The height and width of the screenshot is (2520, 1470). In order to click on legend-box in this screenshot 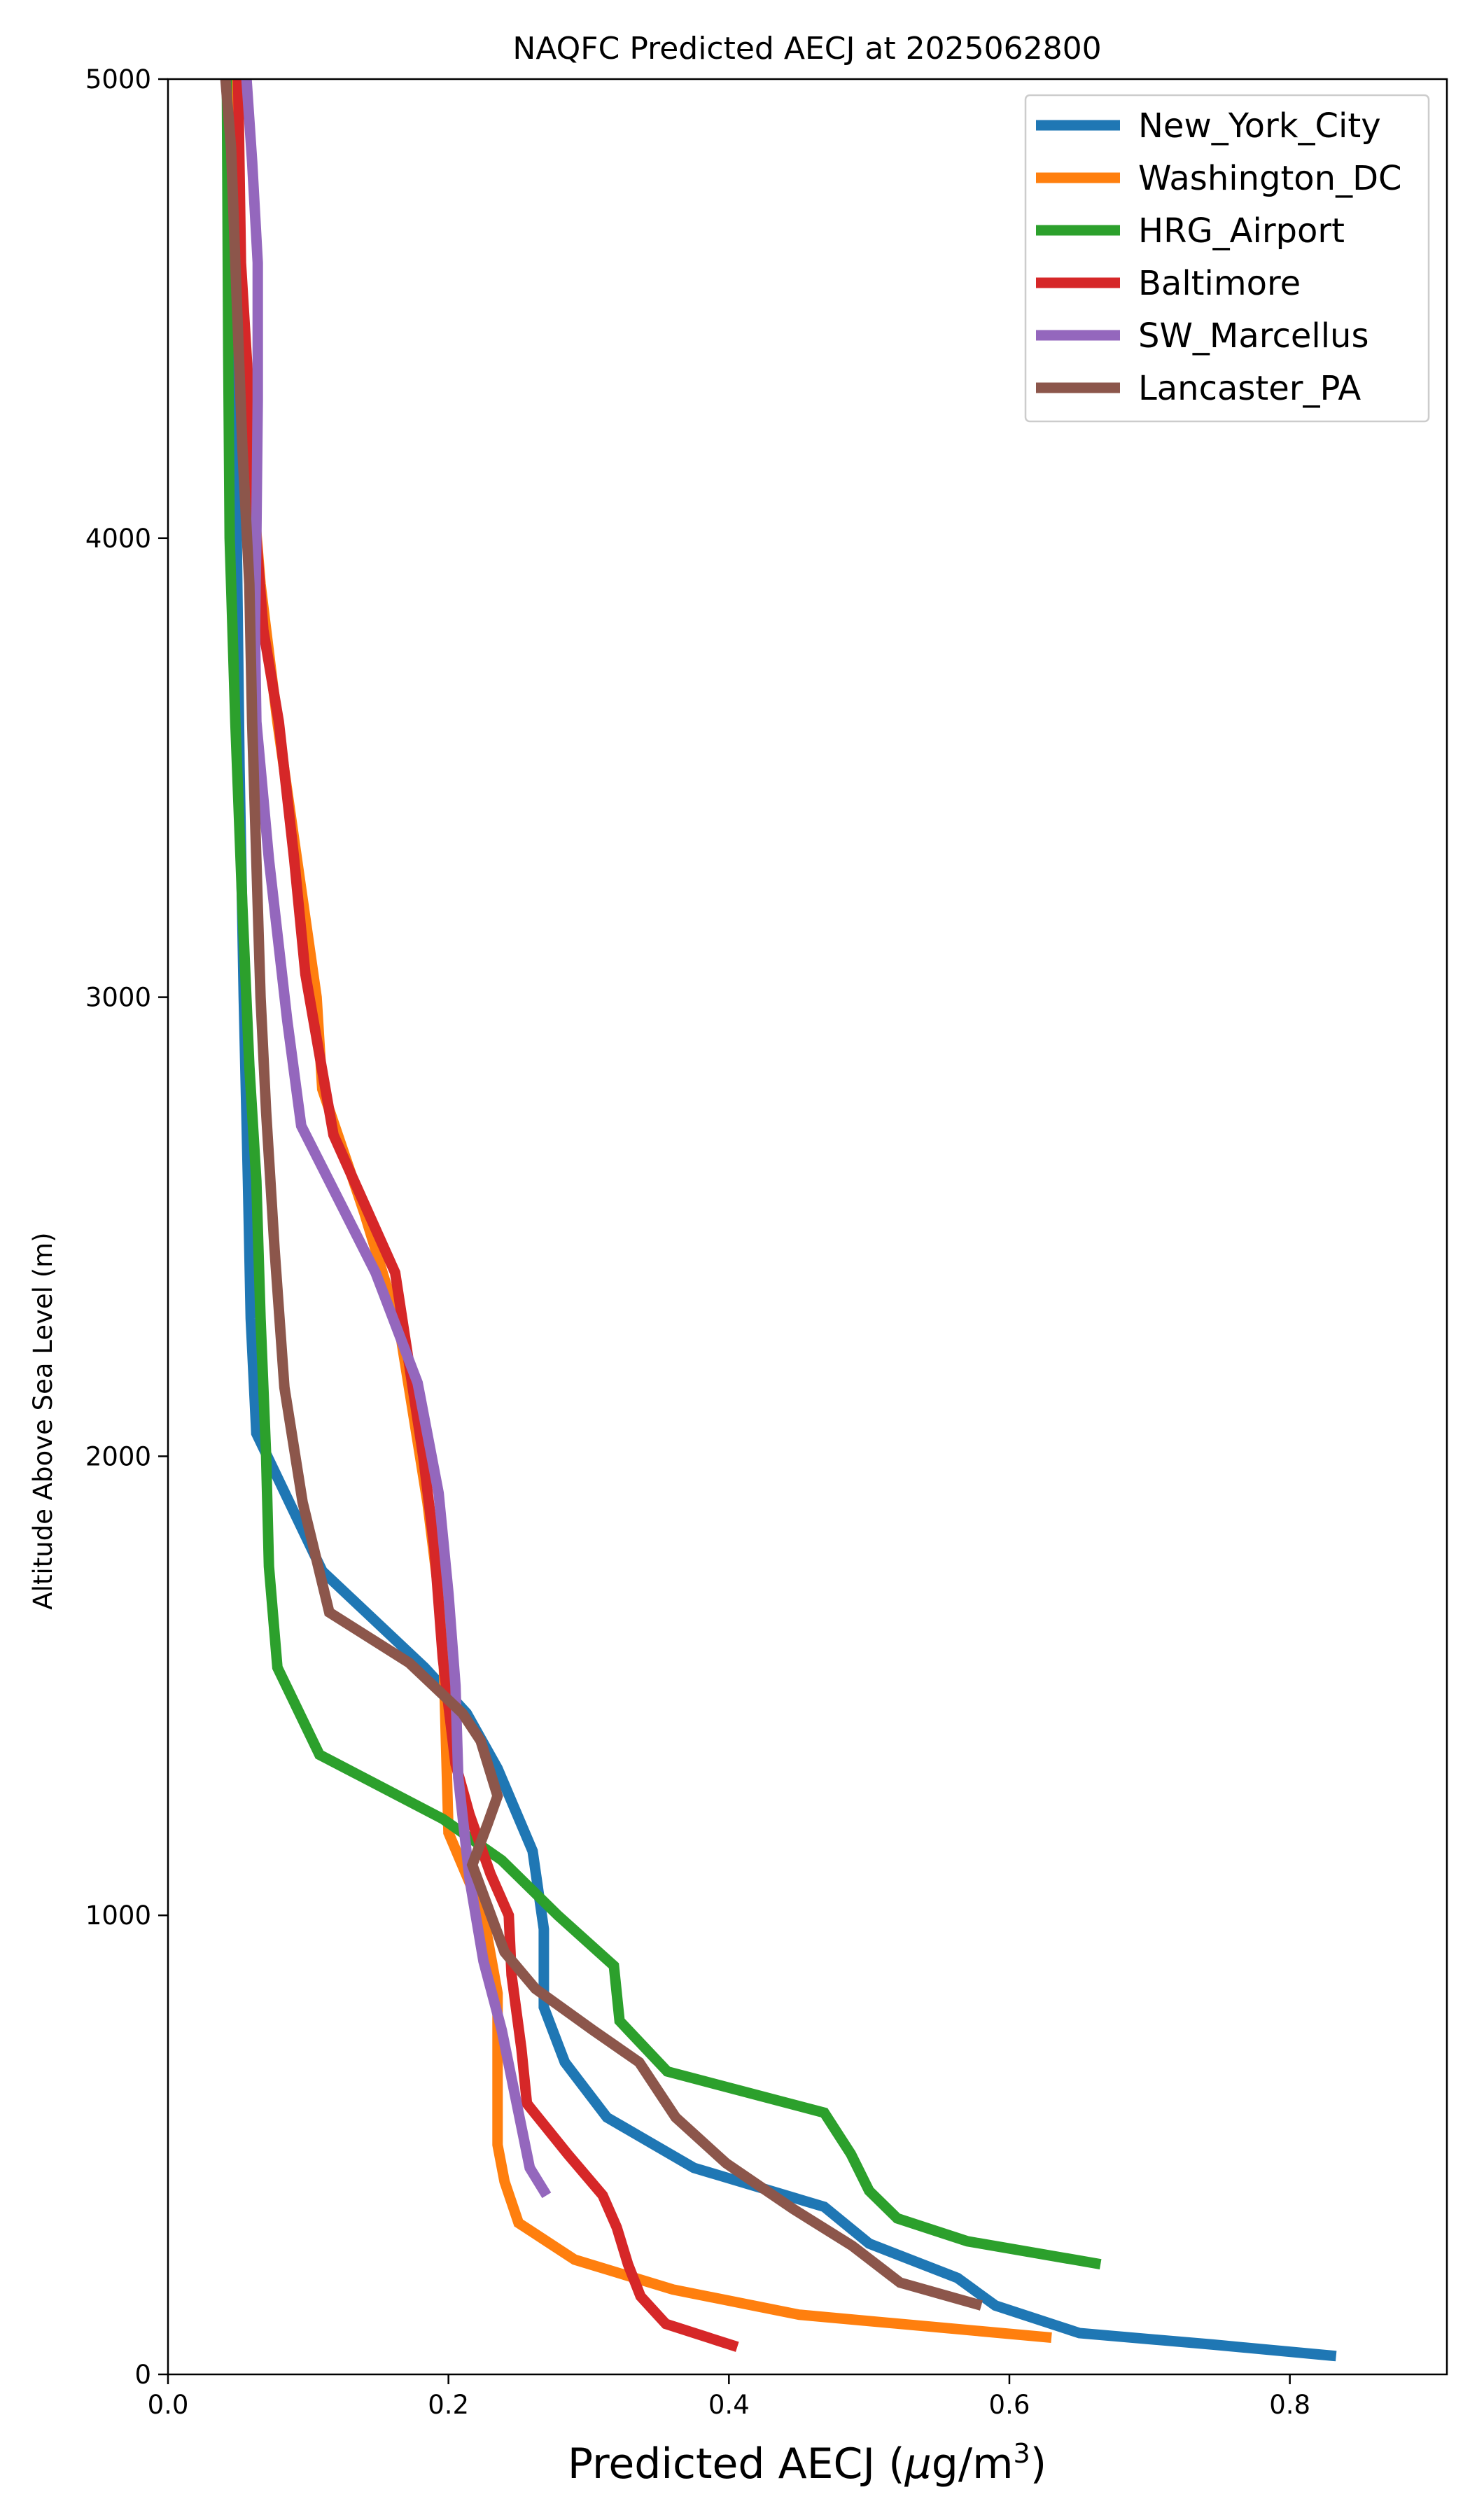, I will do `click(1227, 258)`.